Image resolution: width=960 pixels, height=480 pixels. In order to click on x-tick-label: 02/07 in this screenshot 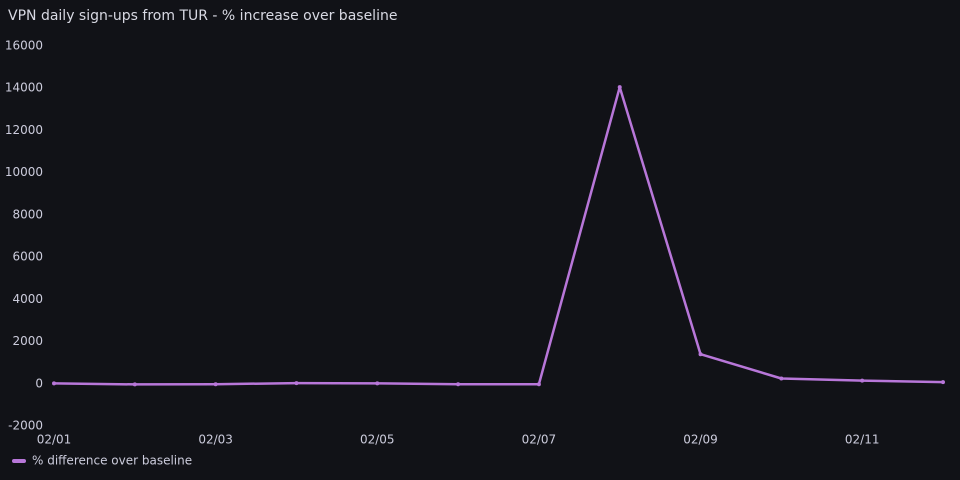, I will do `click(539, 440)`.